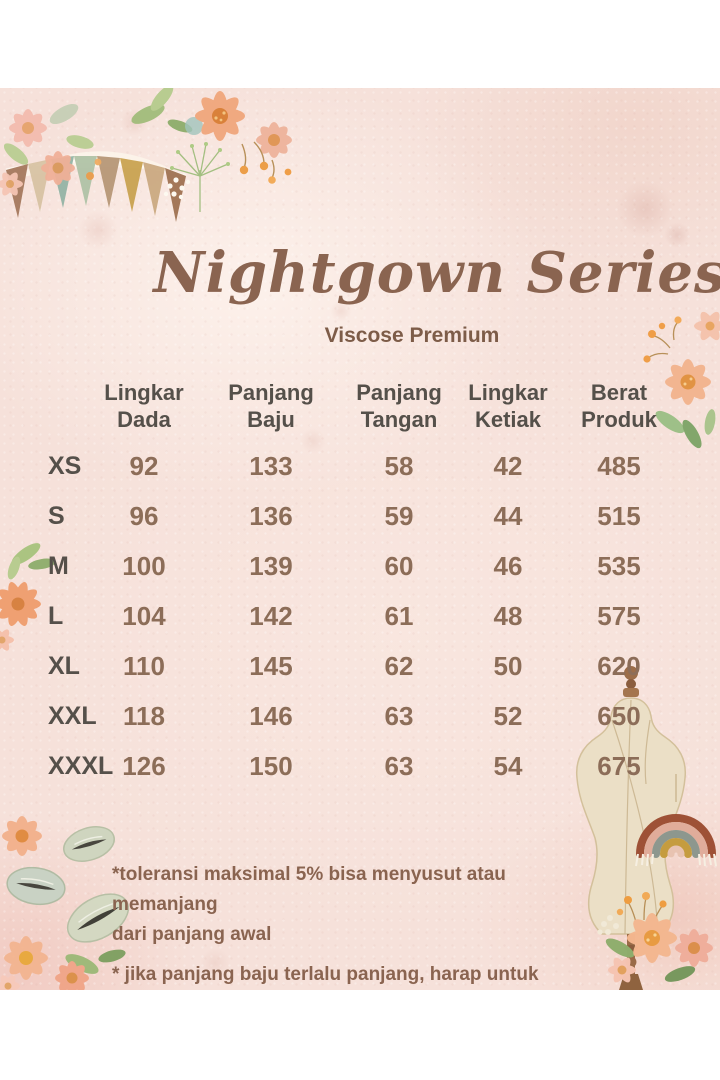 The height and width of the screenshot is (1080, 720). Describe the element at coordinates (508, 406) in the screenshot. I see `column-header: Lingkar Ketiak` at that location.